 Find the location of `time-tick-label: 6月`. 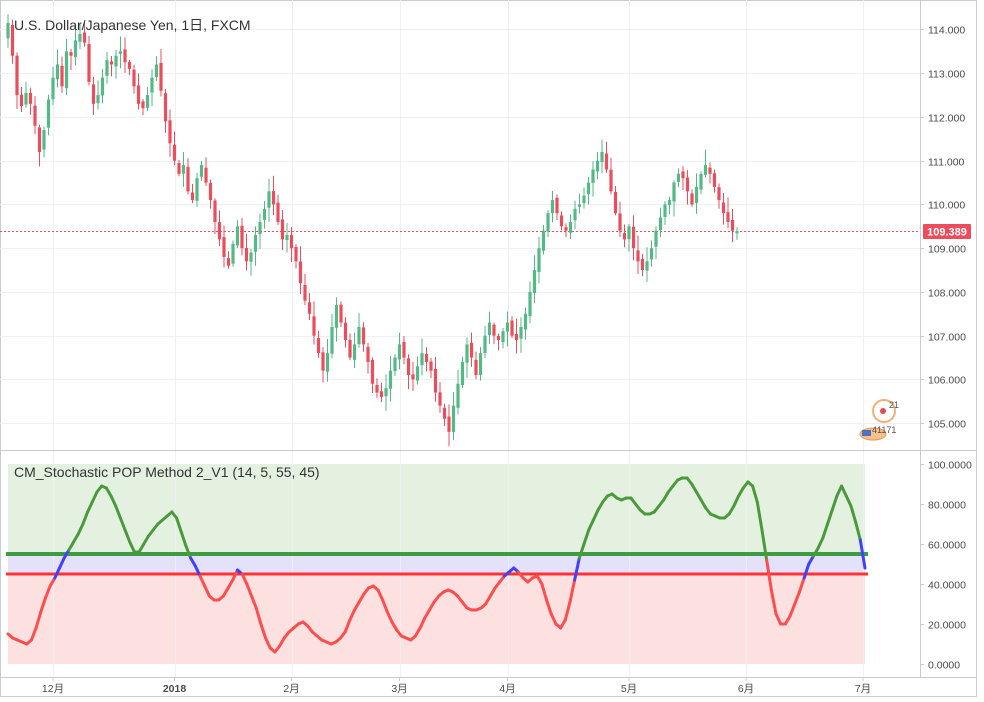

time-tick-label: 6月 is located at coordinates (746, 689).